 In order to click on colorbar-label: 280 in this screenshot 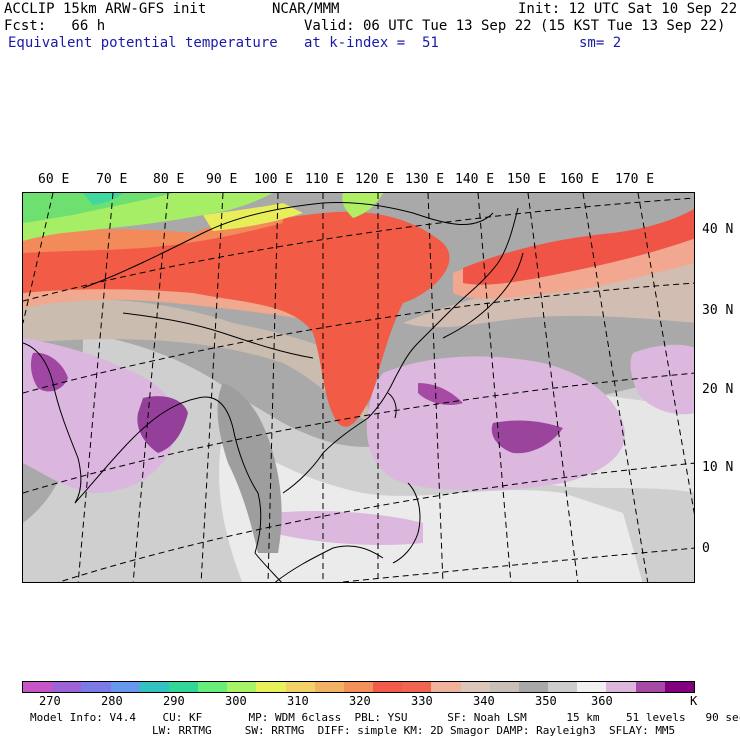, I will do `click(112, 701)`.